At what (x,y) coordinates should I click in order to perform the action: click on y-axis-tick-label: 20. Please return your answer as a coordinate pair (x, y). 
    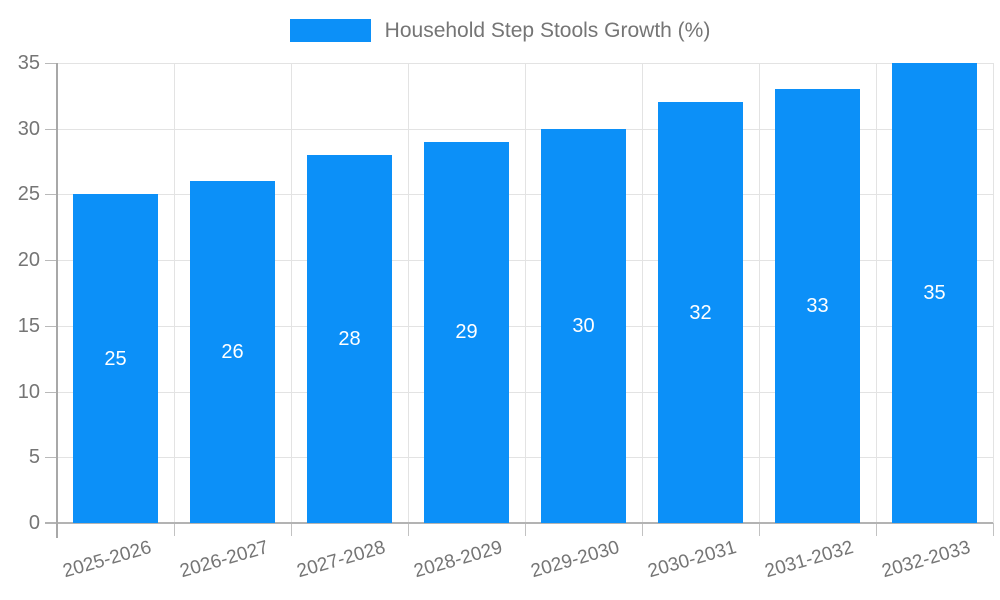
    Looking at the image, I should click on (28, 260).